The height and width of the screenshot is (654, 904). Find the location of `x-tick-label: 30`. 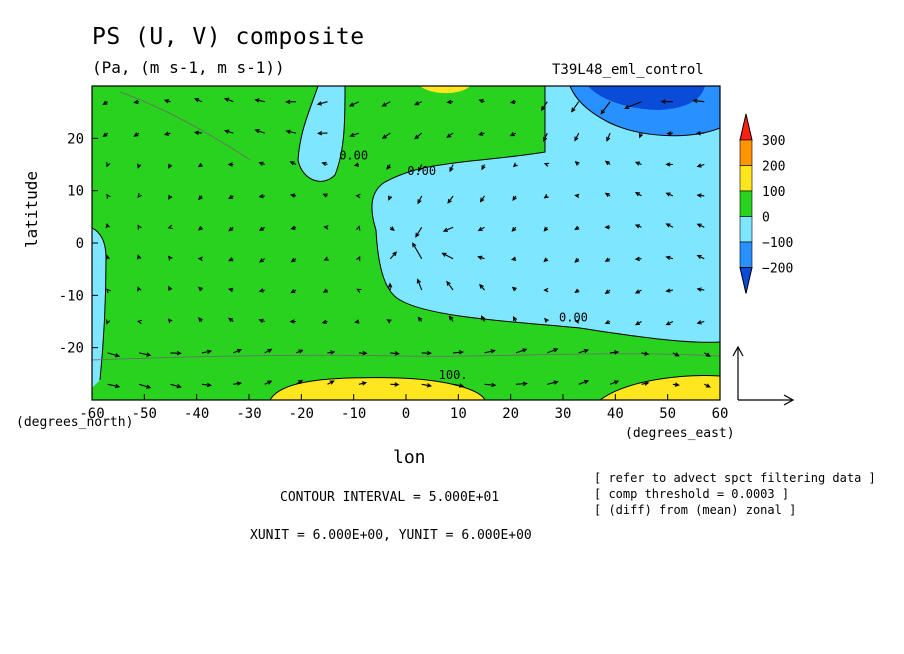

x-tick-label: 30 is located at coordinates (563, 414).